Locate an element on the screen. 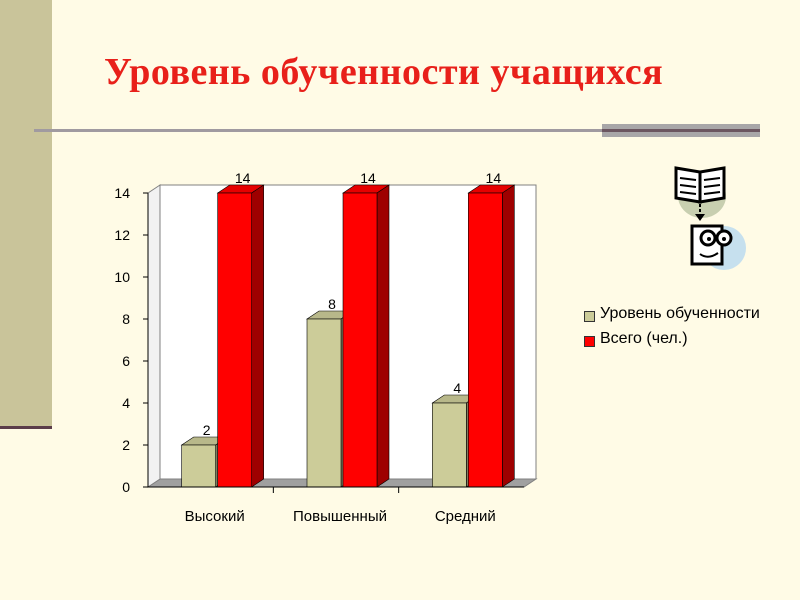 The height and width of the screenshot is (600, 800). y-tick-label: 4 is located at coordinates (126, 403).